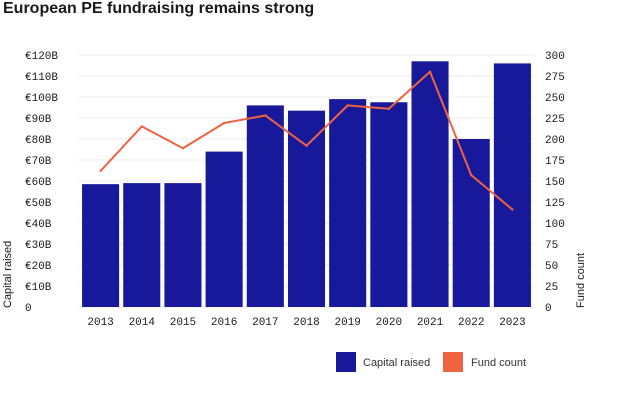  What do you see at coordinates (512, 323) in the screenshot?
I see `x-tick-label: 2023` at bounding box center [512, 323].